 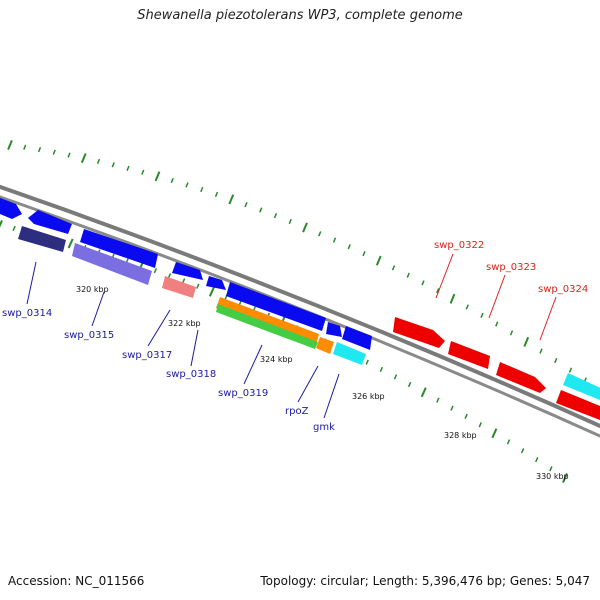 What do you see at coordinates (368, 396) in the screenshot?
I see `scale-label-326kbp: 326 kbp` at bounding box center [368, 396].